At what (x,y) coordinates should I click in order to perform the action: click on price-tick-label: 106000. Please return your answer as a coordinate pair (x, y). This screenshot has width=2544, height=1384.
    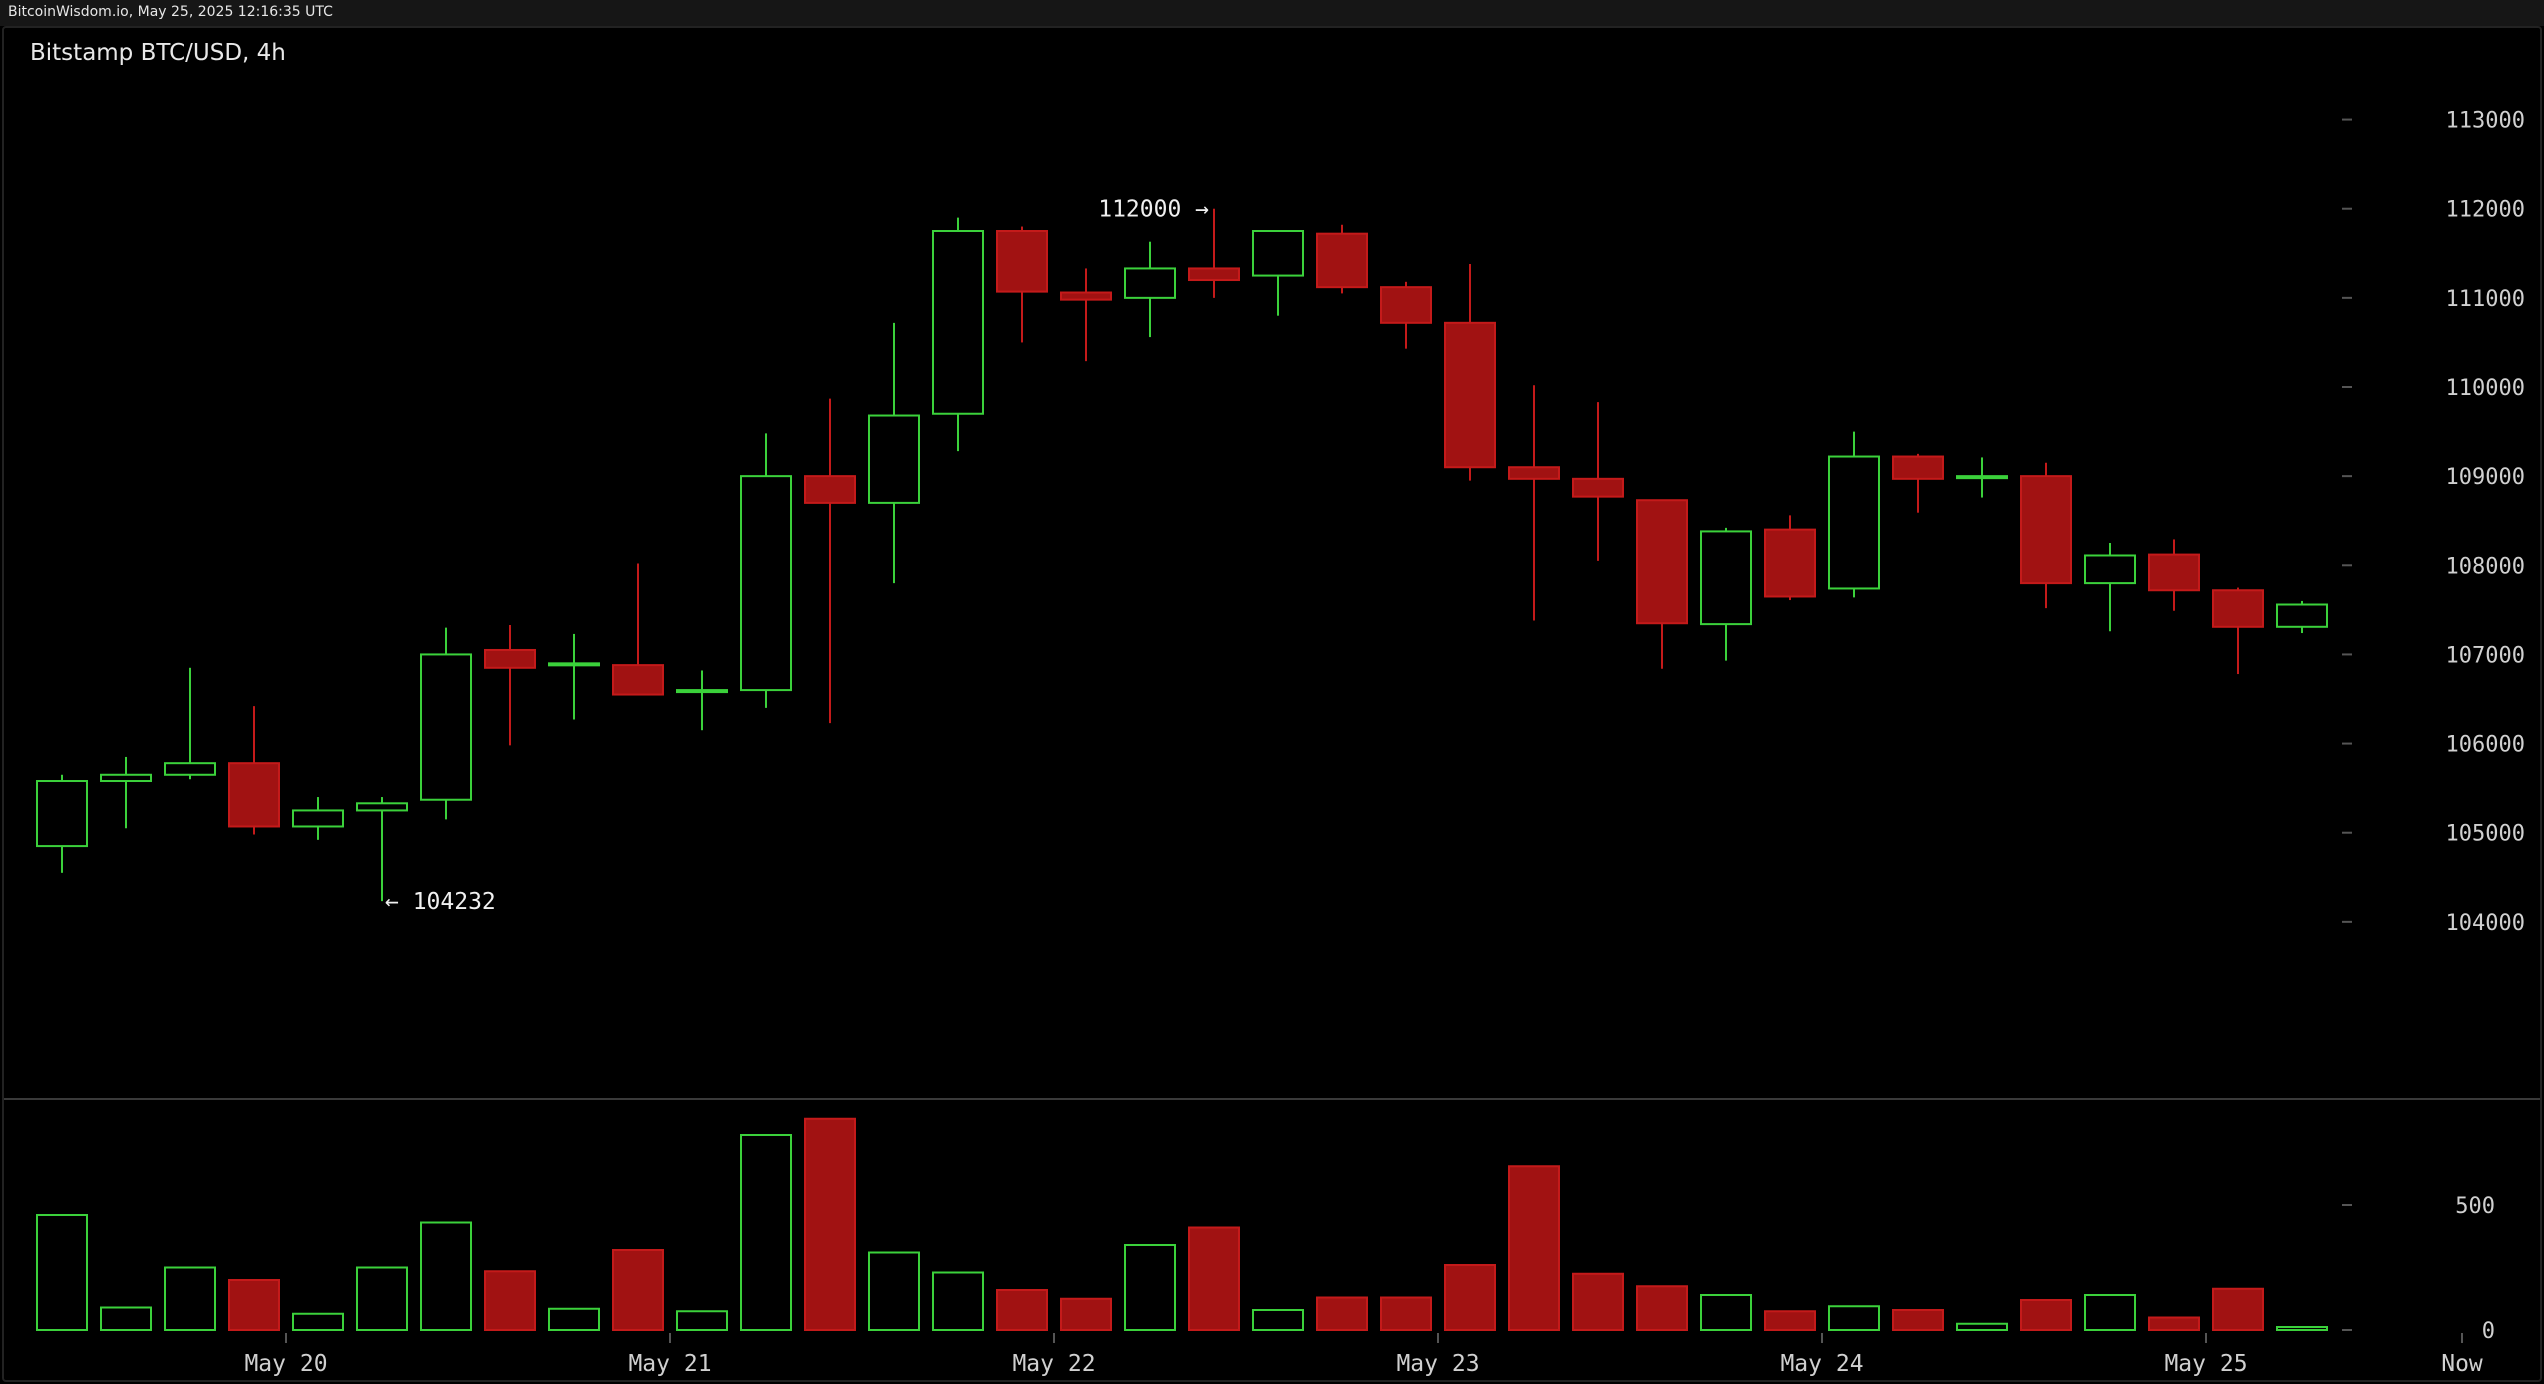
    Looking at the image, I should click on (2485, 745).